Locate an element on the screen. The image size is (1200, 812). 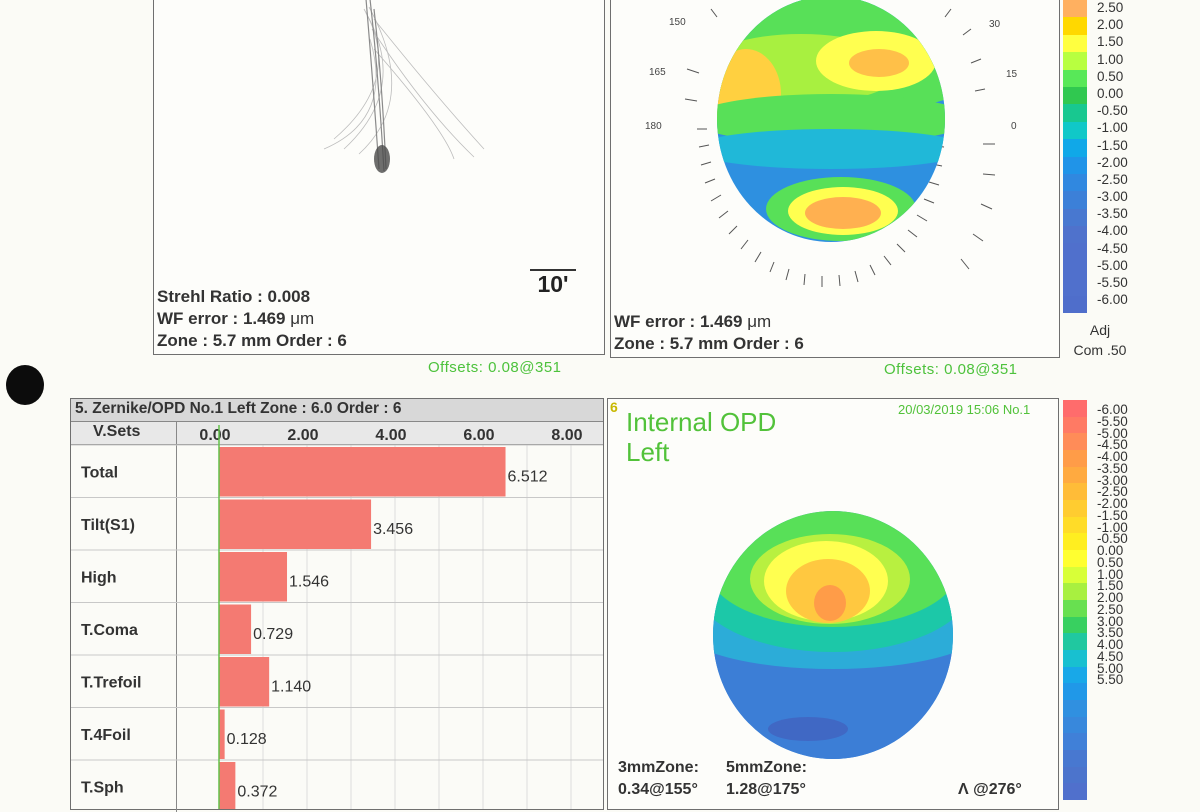
header-divider is located at coordinates (176, 617).